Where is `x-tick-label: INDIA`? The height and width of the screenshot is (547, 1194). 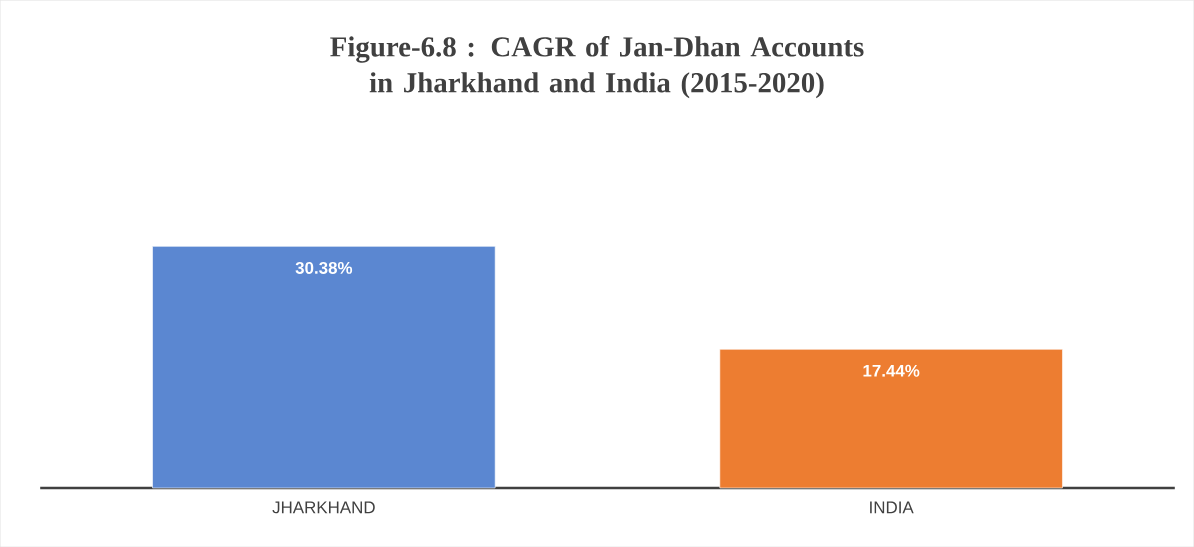 x-tick-label: INDIA is located at coordinates (892, 507).